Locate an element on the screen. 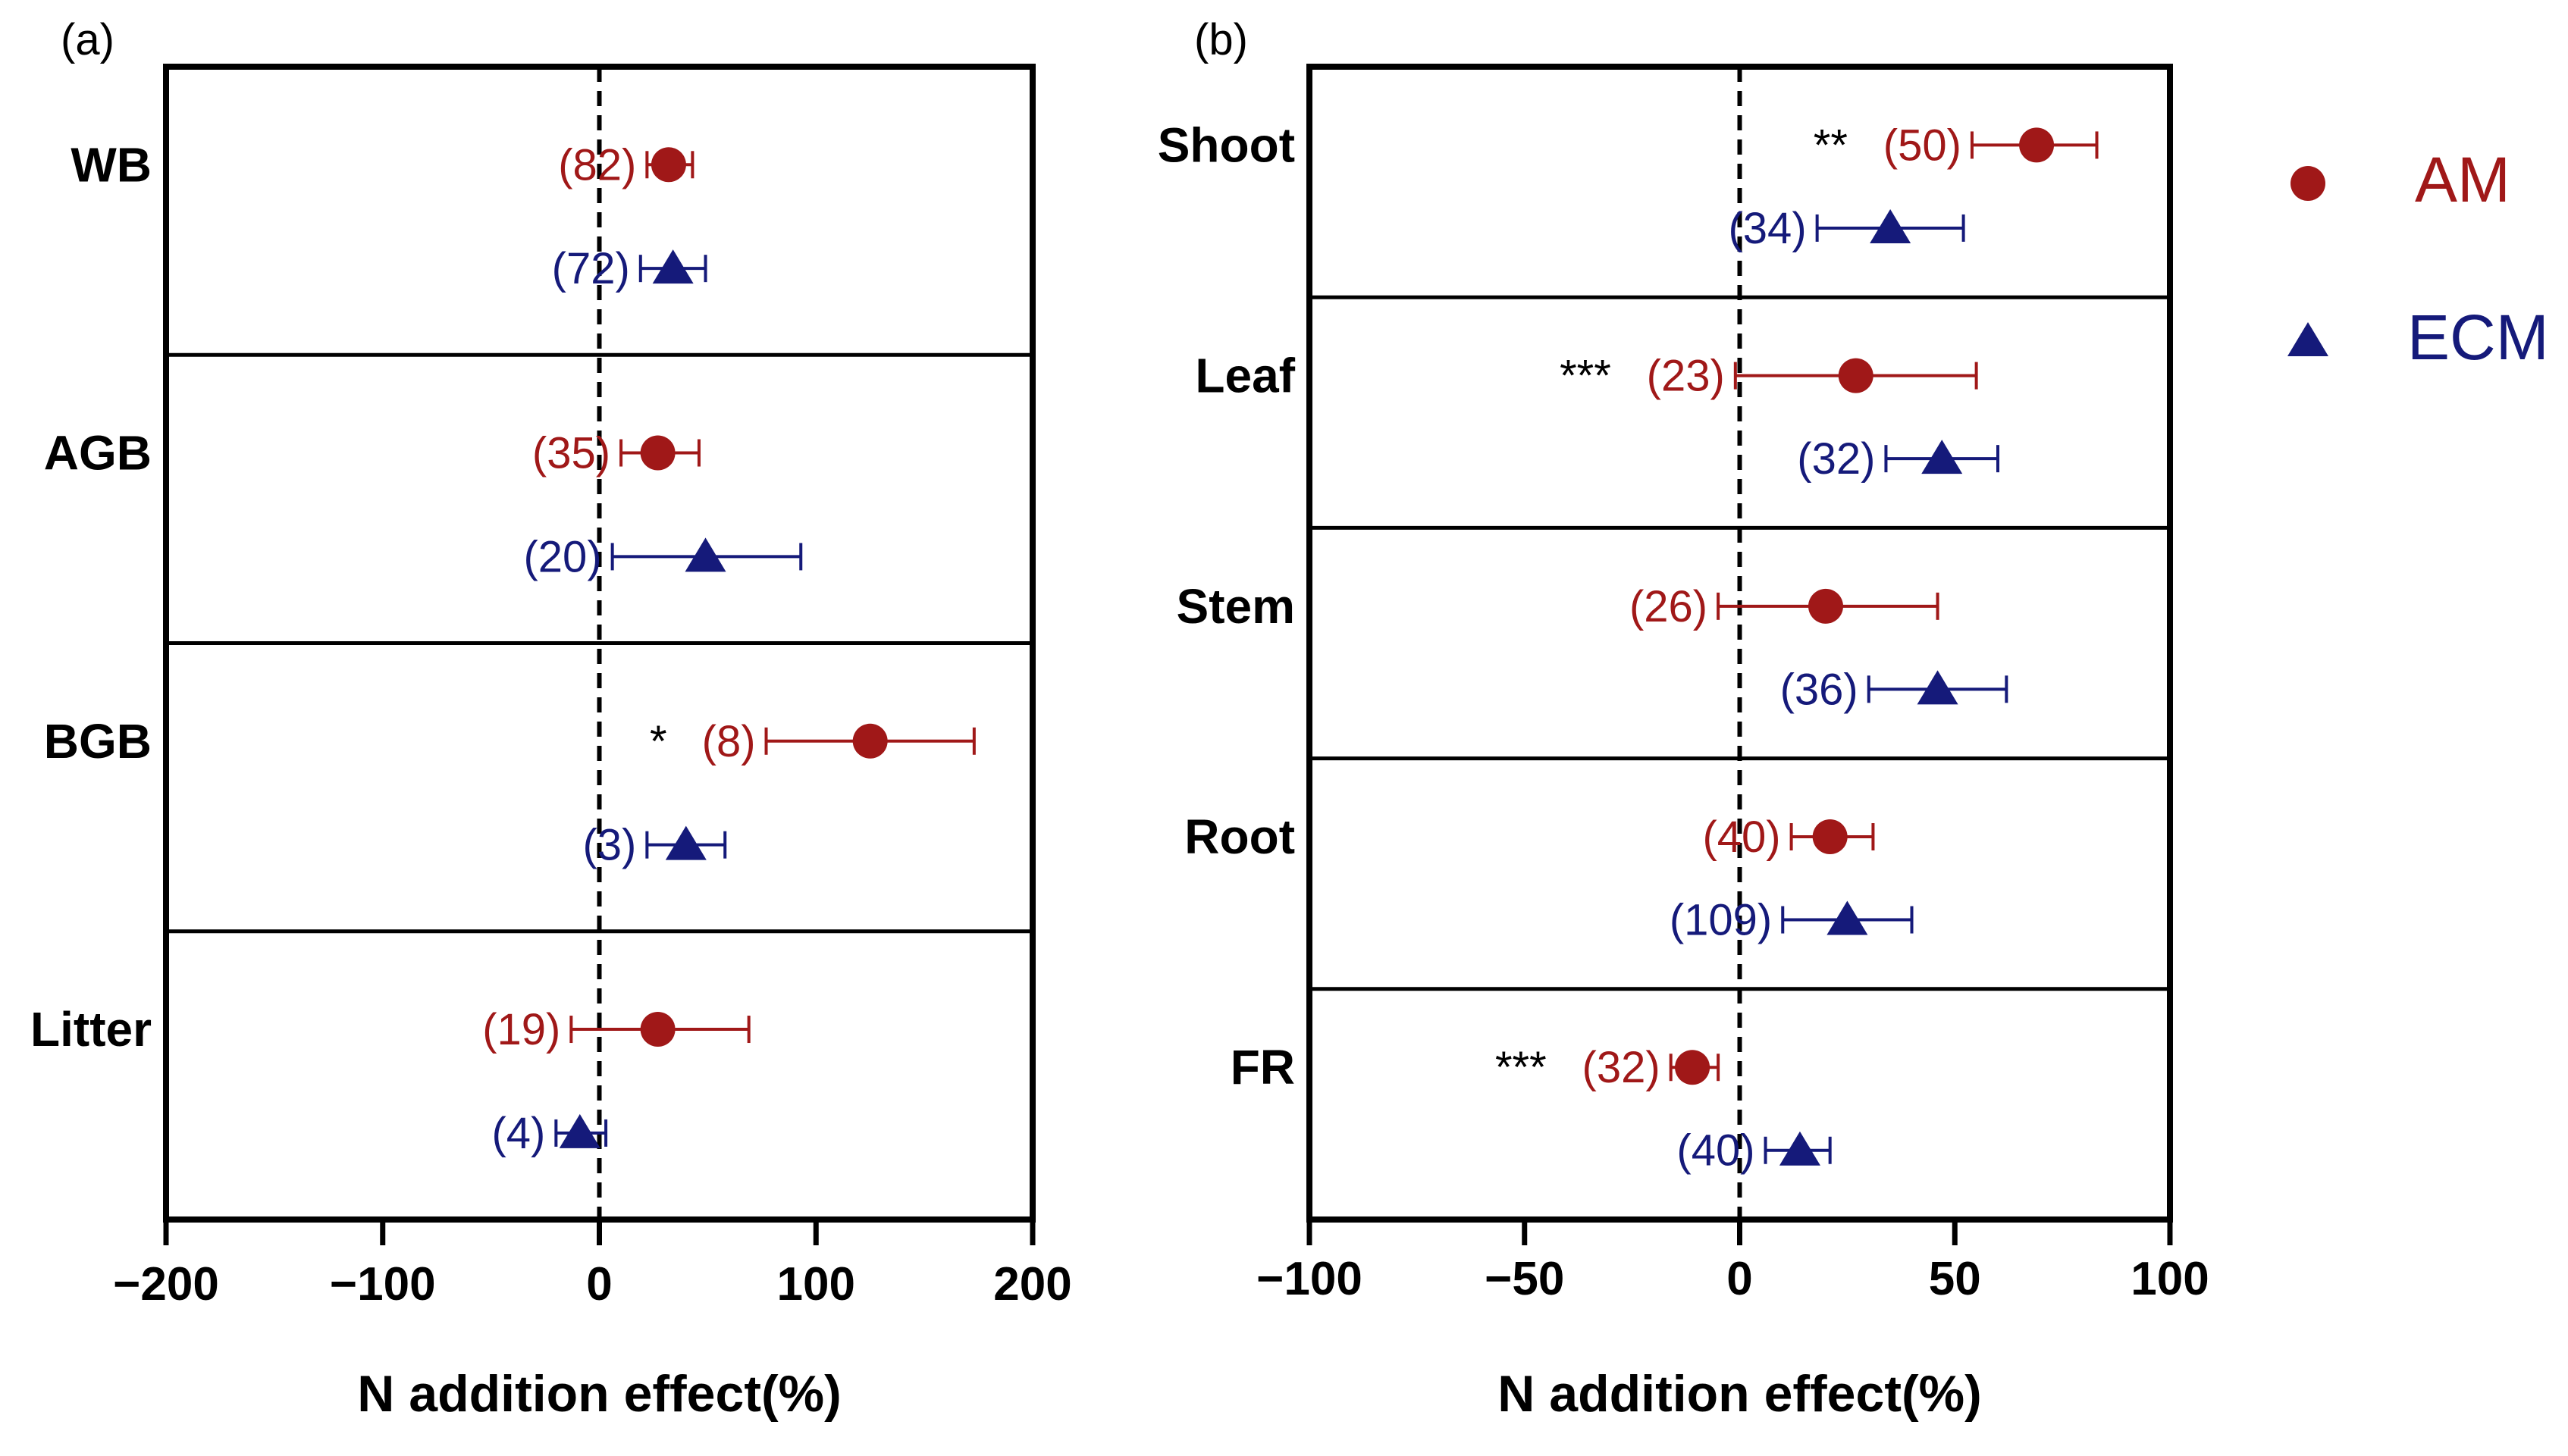  am-sample-size-label: (8) is located at coordinates (729, 741).